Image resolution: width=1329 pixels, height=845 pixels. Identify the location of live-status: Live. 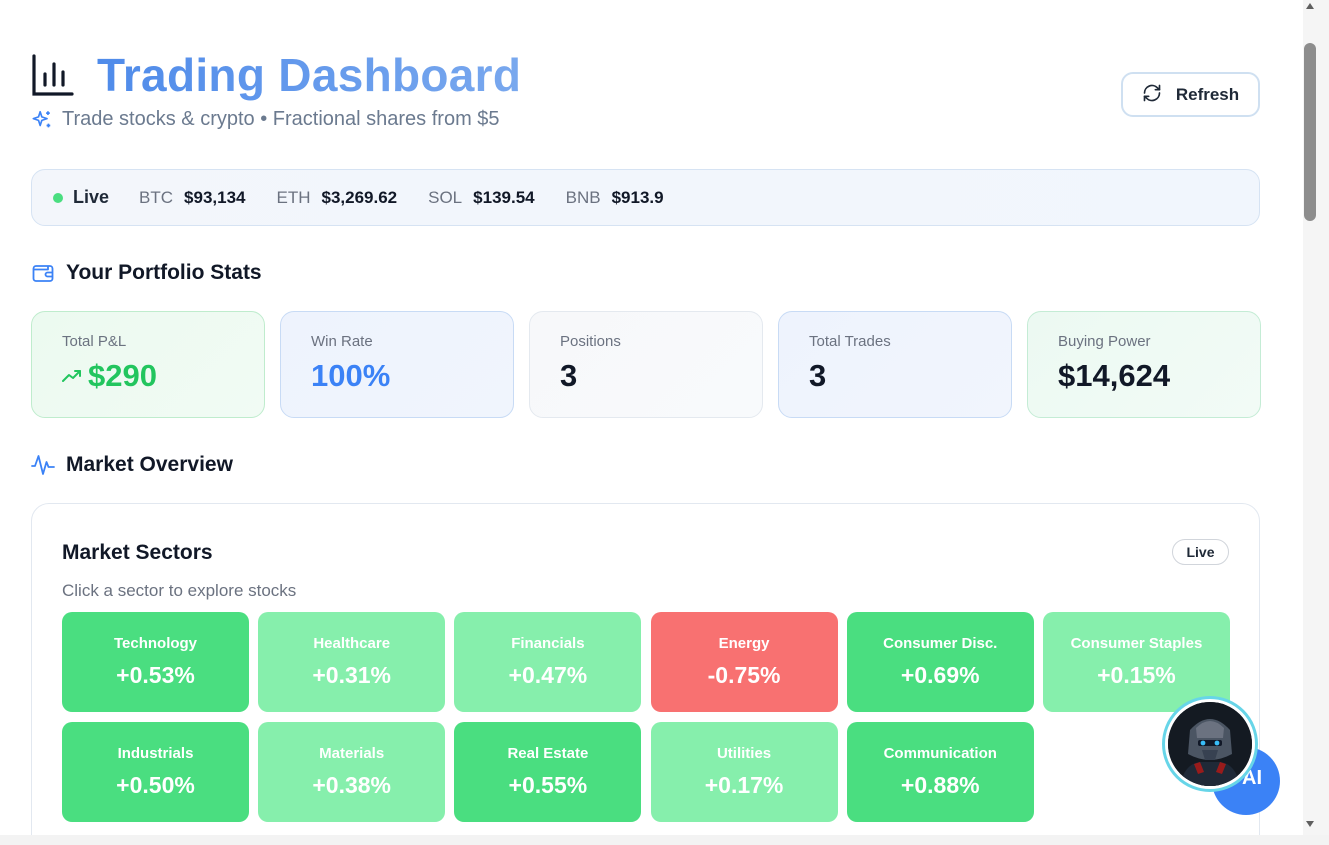
(91, 197).